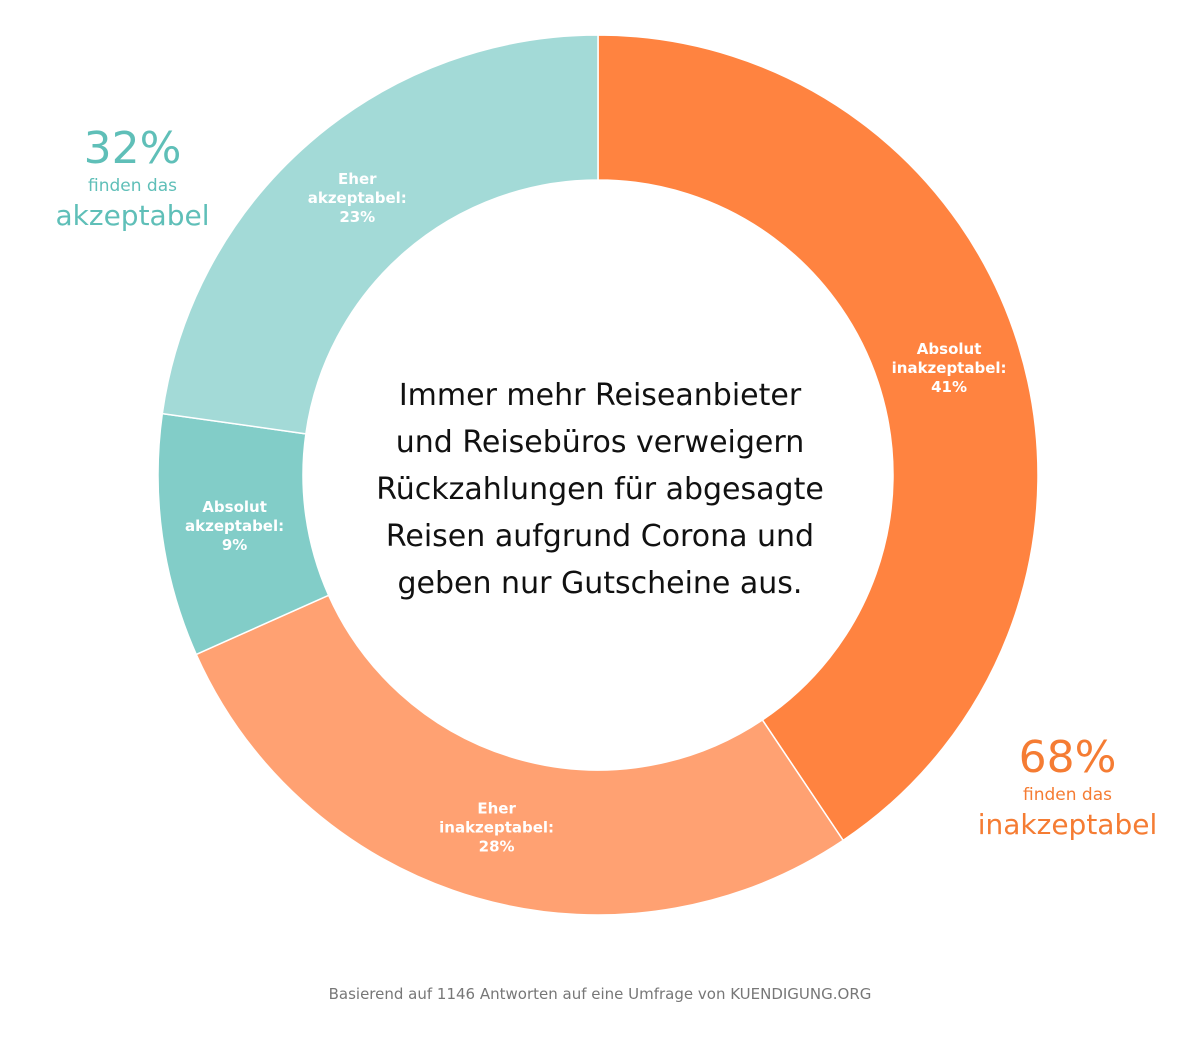 The image size is (1200, 1050). I want to click on slice-label: Absolut inakzeptabel: 41%, so click(949, 368).